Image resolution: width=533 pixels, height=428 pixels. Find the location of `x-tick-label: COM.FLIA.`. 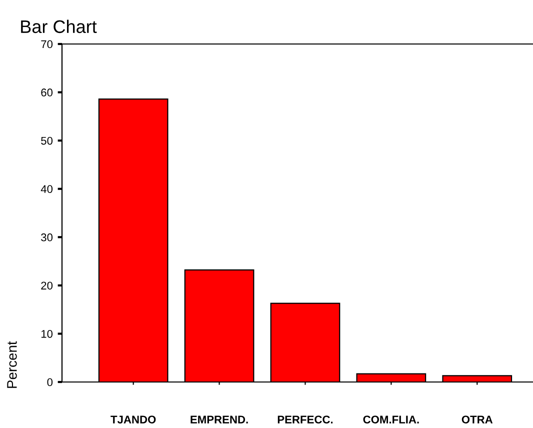

x-tick-label: COM.FLIA. is located at coordinates (391, 420).